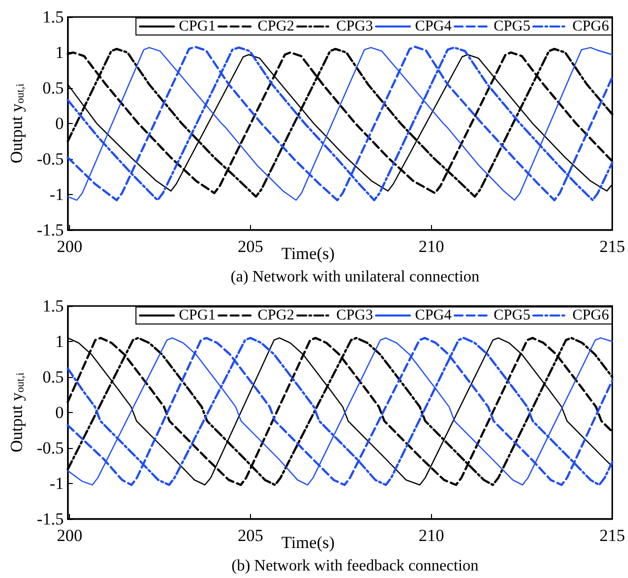 The height and width of the screenshot is (578, 628). I want to click on text: (b) Network with feedback connection, so click(355, 566).